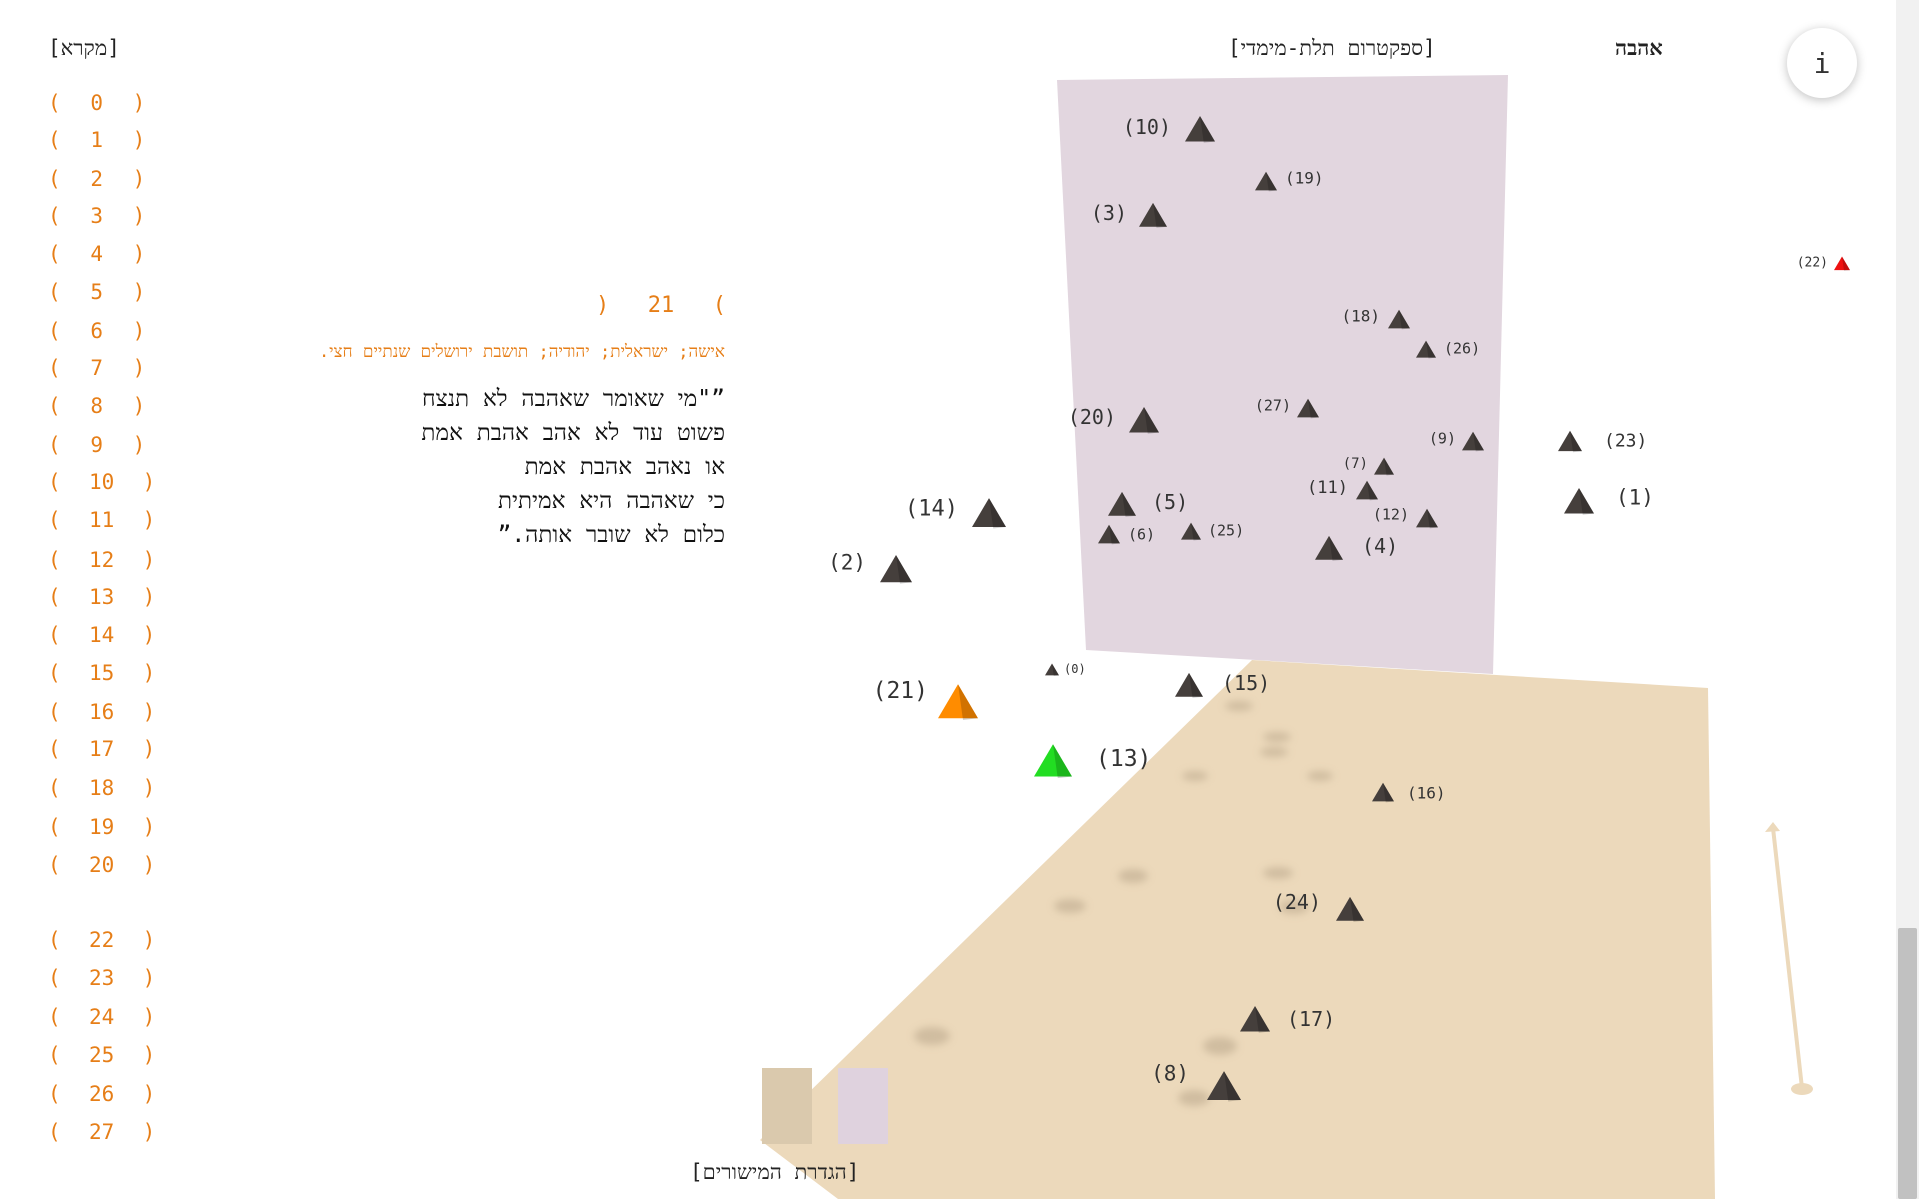 The width and height of the screenshot is (1919, 1199). I want to click on legend-item-27: (27), so click(101, 1132).